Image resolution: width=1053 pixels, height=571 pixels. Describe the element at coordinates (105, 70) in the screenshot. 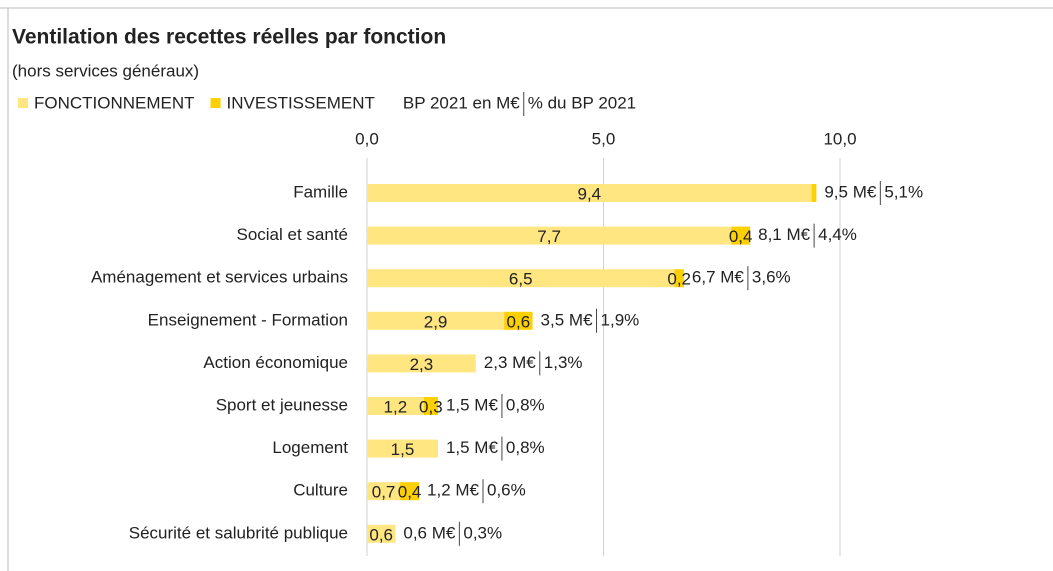

I see `chart-subtitle: (hors services généraux)` at that location.